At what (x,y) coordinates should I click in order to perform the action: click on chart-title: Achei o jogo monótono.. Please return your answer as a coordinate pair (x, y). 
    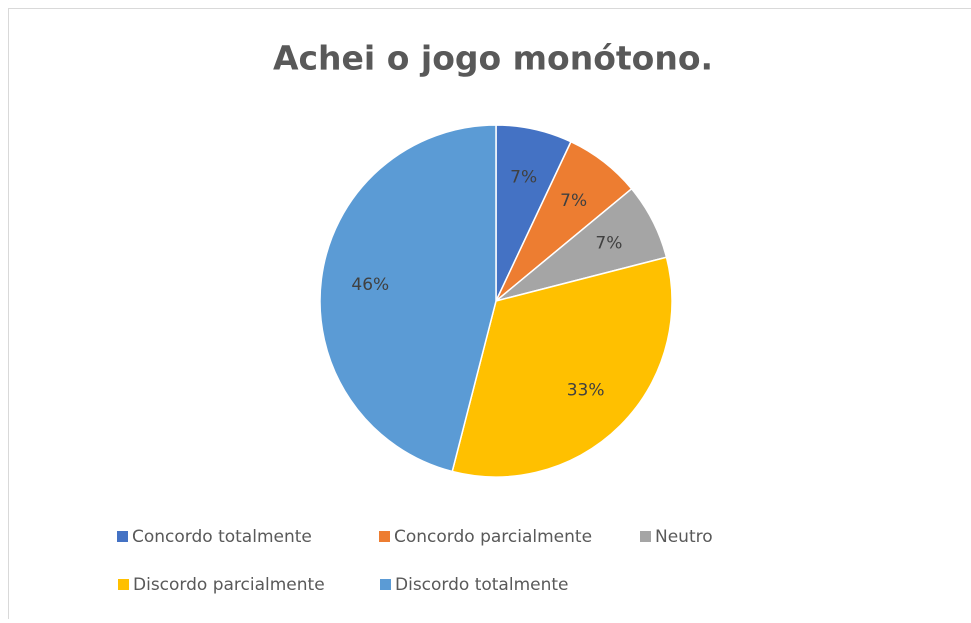
    Looking at the image, I should click on (493, 58).